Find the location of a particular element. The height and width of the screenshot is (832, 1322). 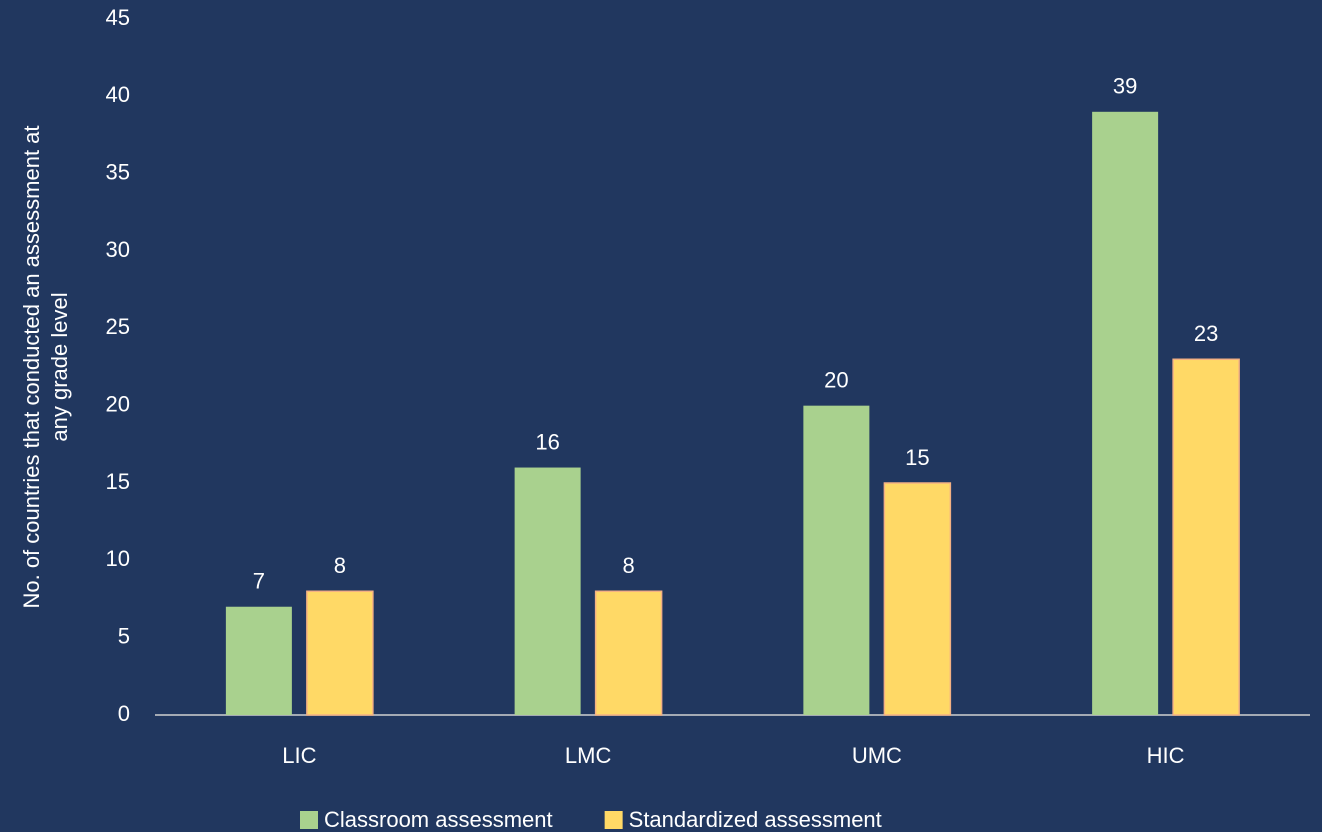

y-tick-label: 30 is located at coordinates (118, 249).